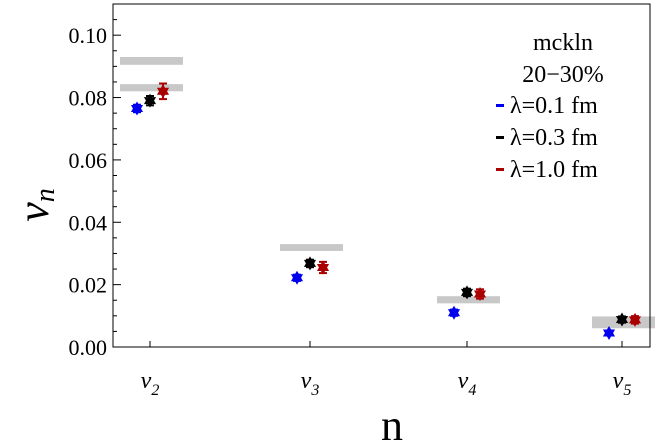 The width and height of the screenshot is (662, 447). Describe the element at coordinates (554, 170) in the screenshot. I see `legend-label: λ=1.0 fm` at that location.